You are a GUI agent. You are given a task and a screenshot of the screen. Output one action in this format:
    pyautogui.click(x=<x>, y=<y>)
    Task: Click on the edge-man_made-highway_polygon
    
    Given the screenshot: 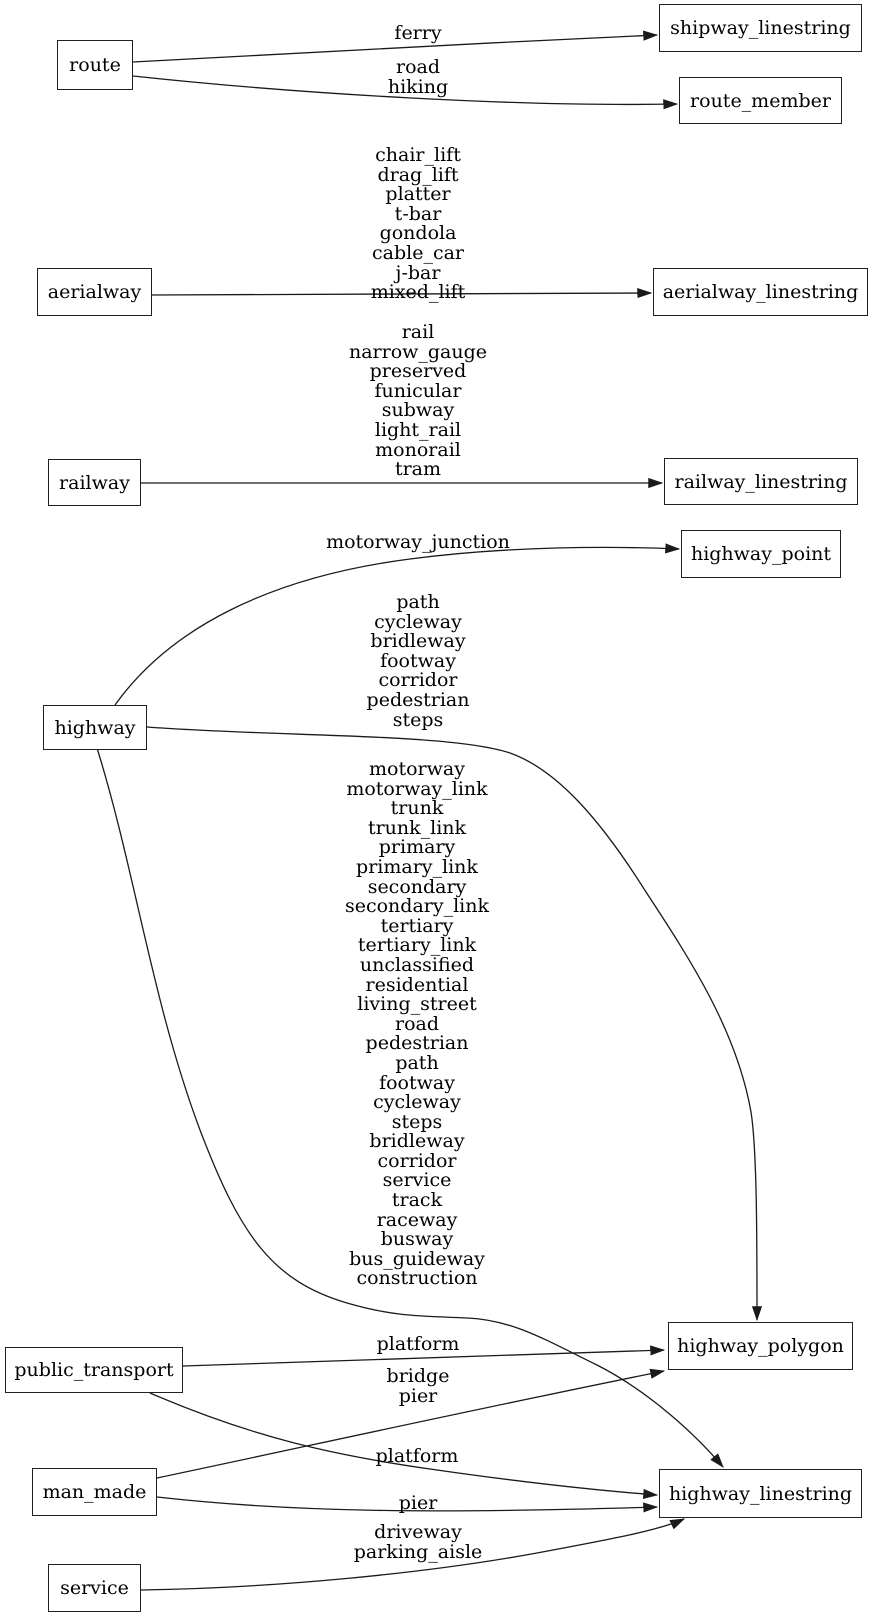 What is the action you would take?
    pyautogui.click(x=411, y=1423)
    